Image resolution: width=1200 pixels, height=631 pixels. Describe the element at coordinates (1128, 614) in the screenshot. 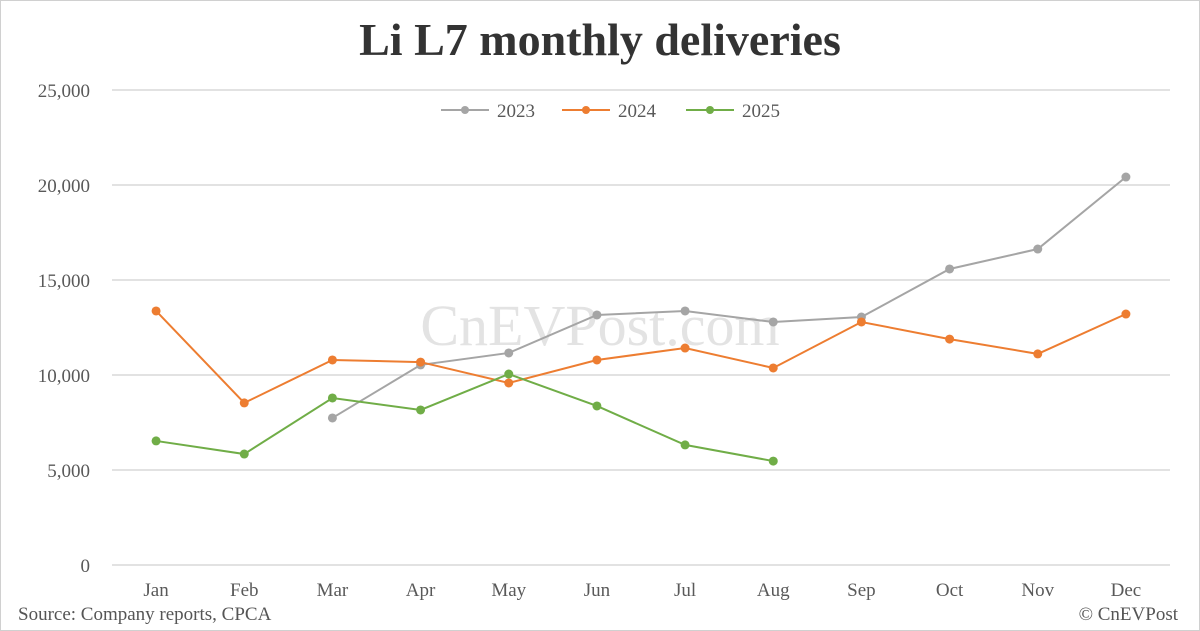

I see `copyright-note: © CnEVPost` at that location.